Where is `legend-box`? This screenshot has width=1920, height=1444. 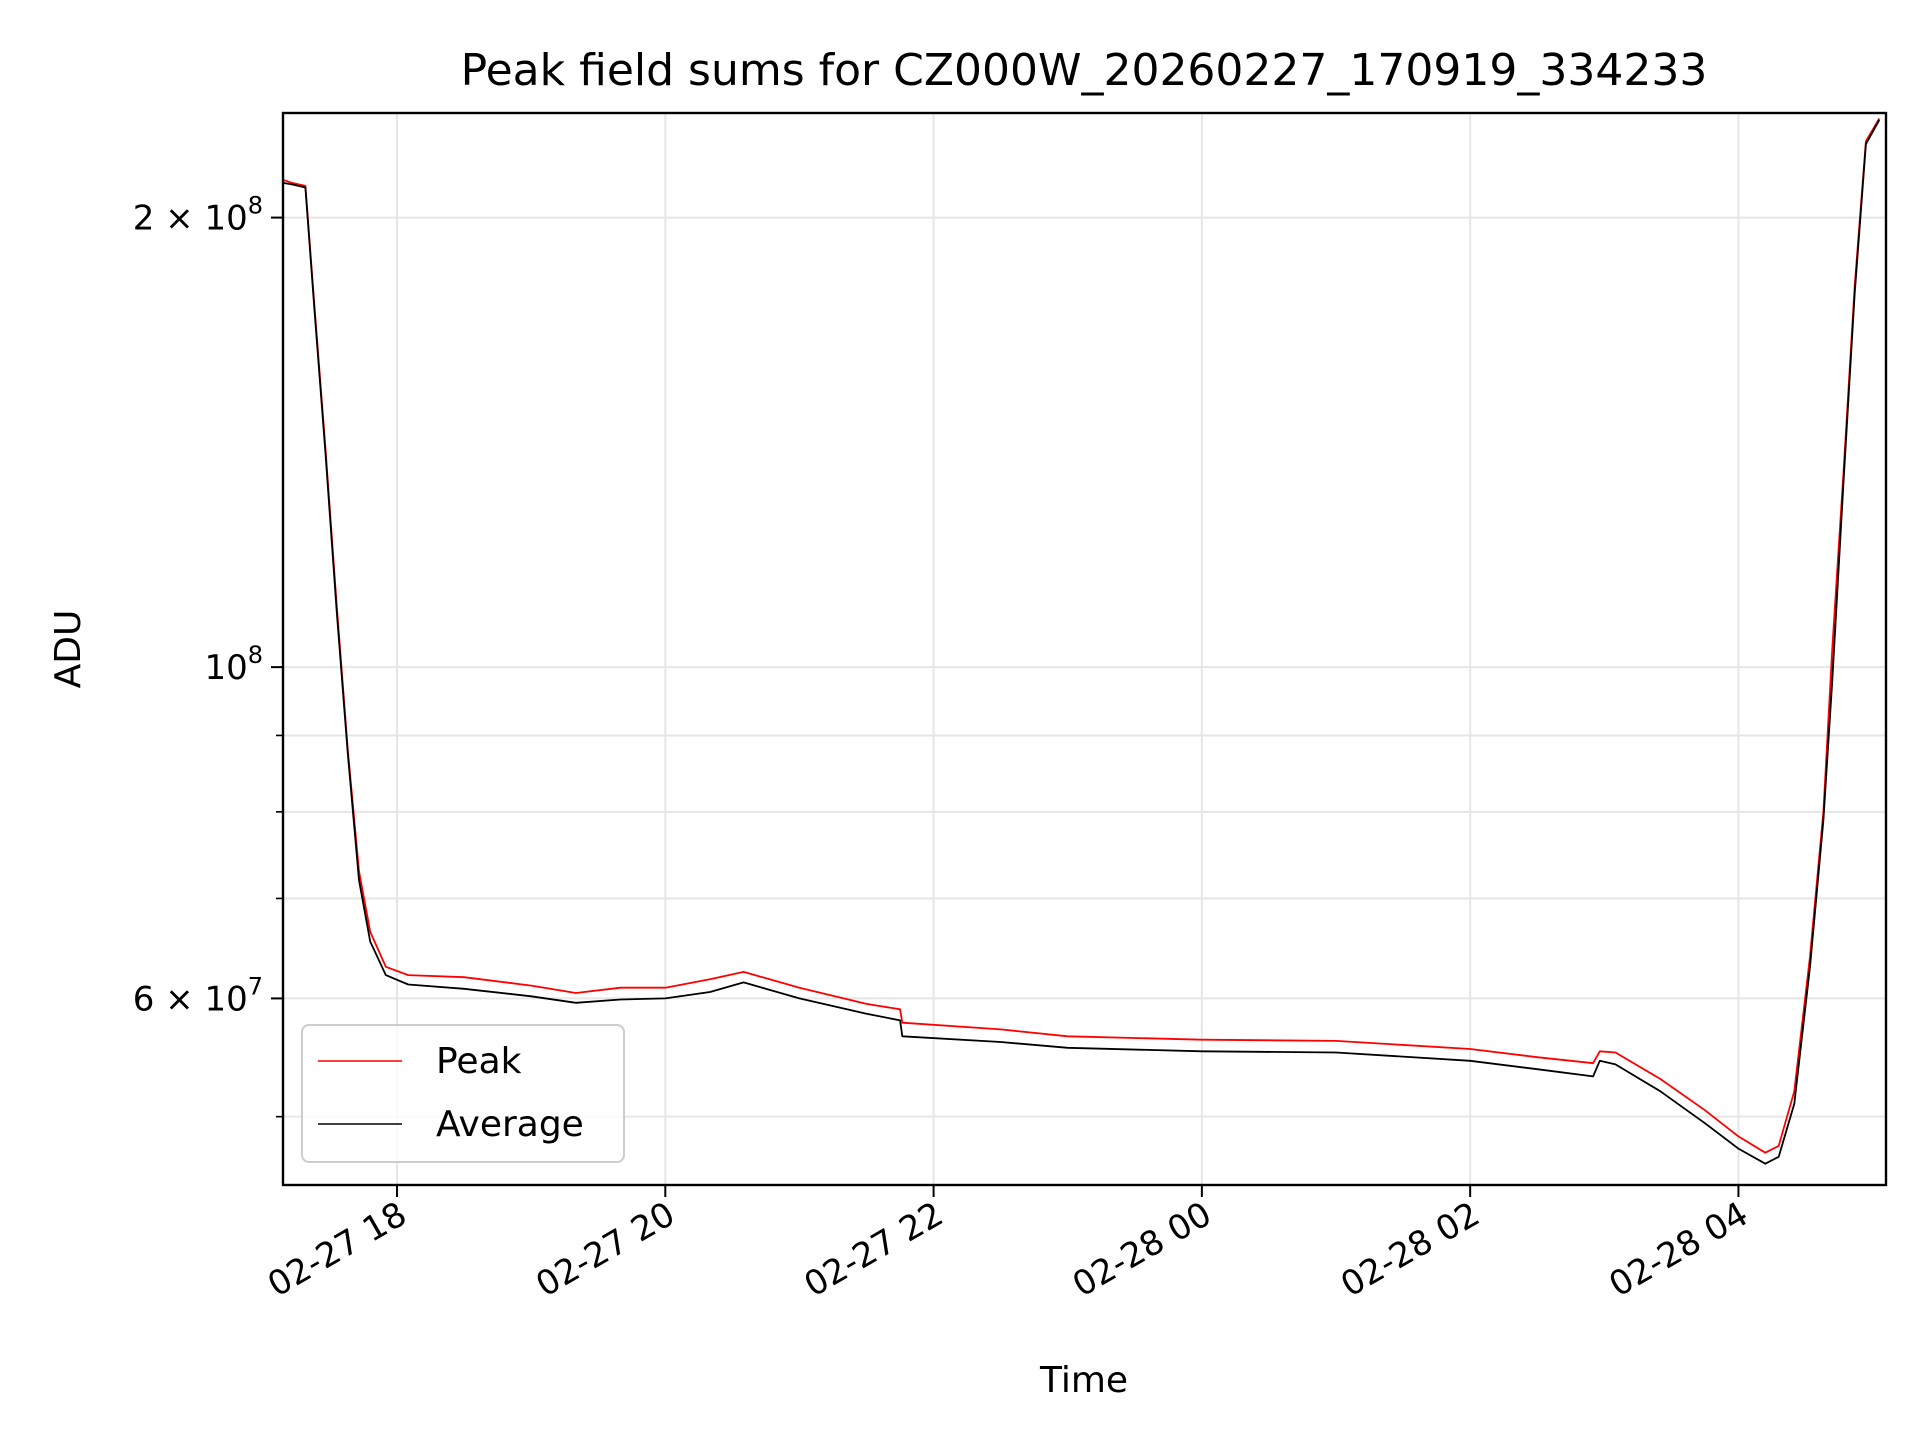 legend-box is located at coordinates (463, 1093).